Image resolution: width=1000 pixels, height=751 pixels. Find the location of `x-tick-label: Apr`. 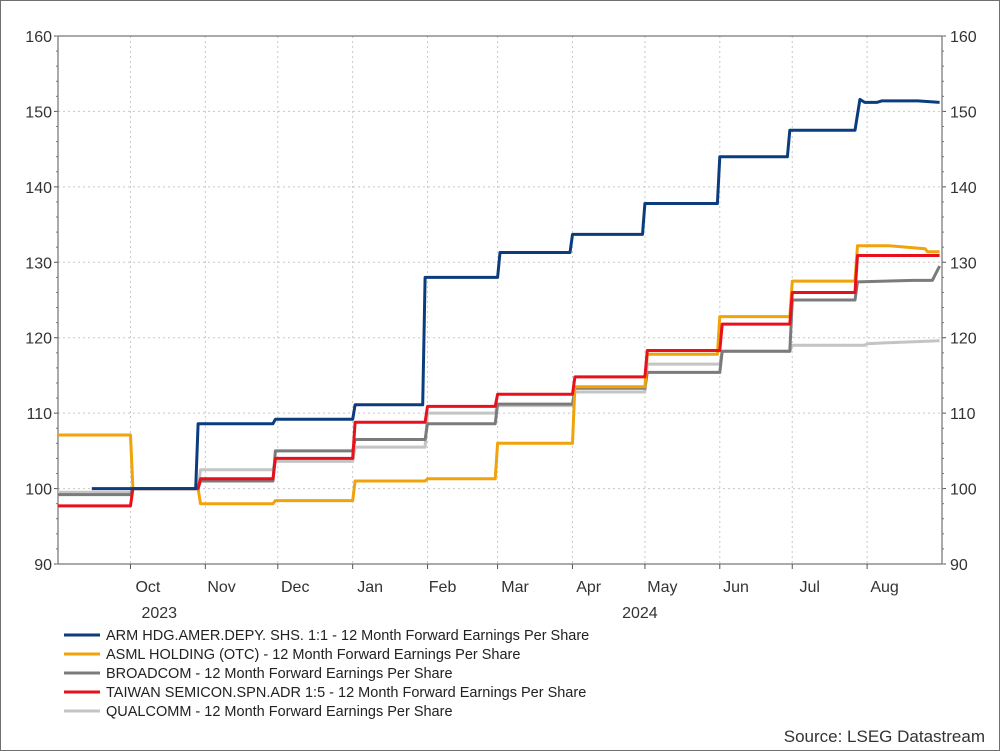

x-tick-label: Apr is located at coordinates (589, 587).